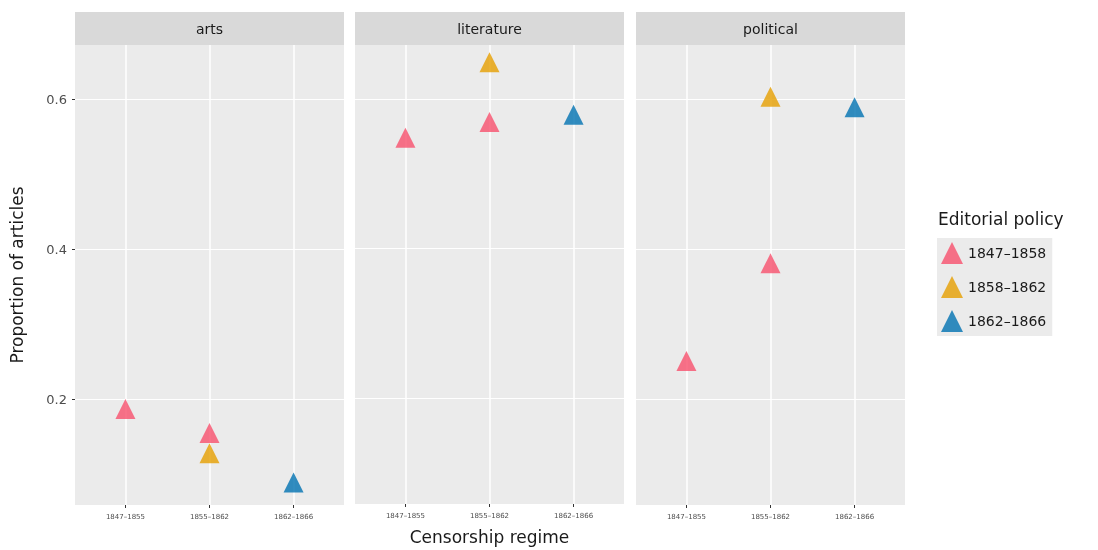  Describe the element at coordinates (489, 28) in the screenshot. I see `chart-title: literature` at that location.